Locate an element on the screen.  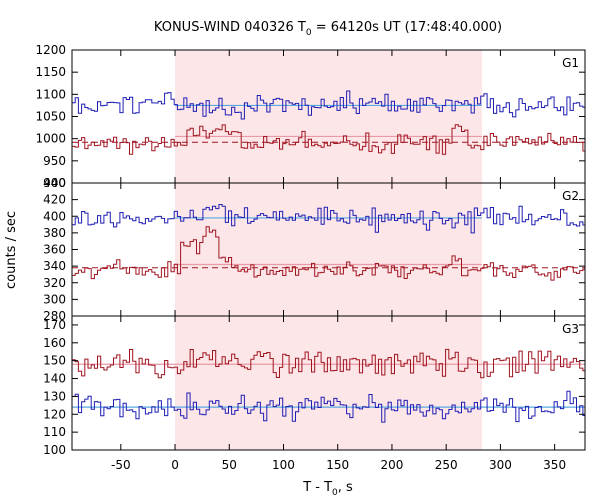
y-tick-label: 1050 is located at coordinates (50, 117).